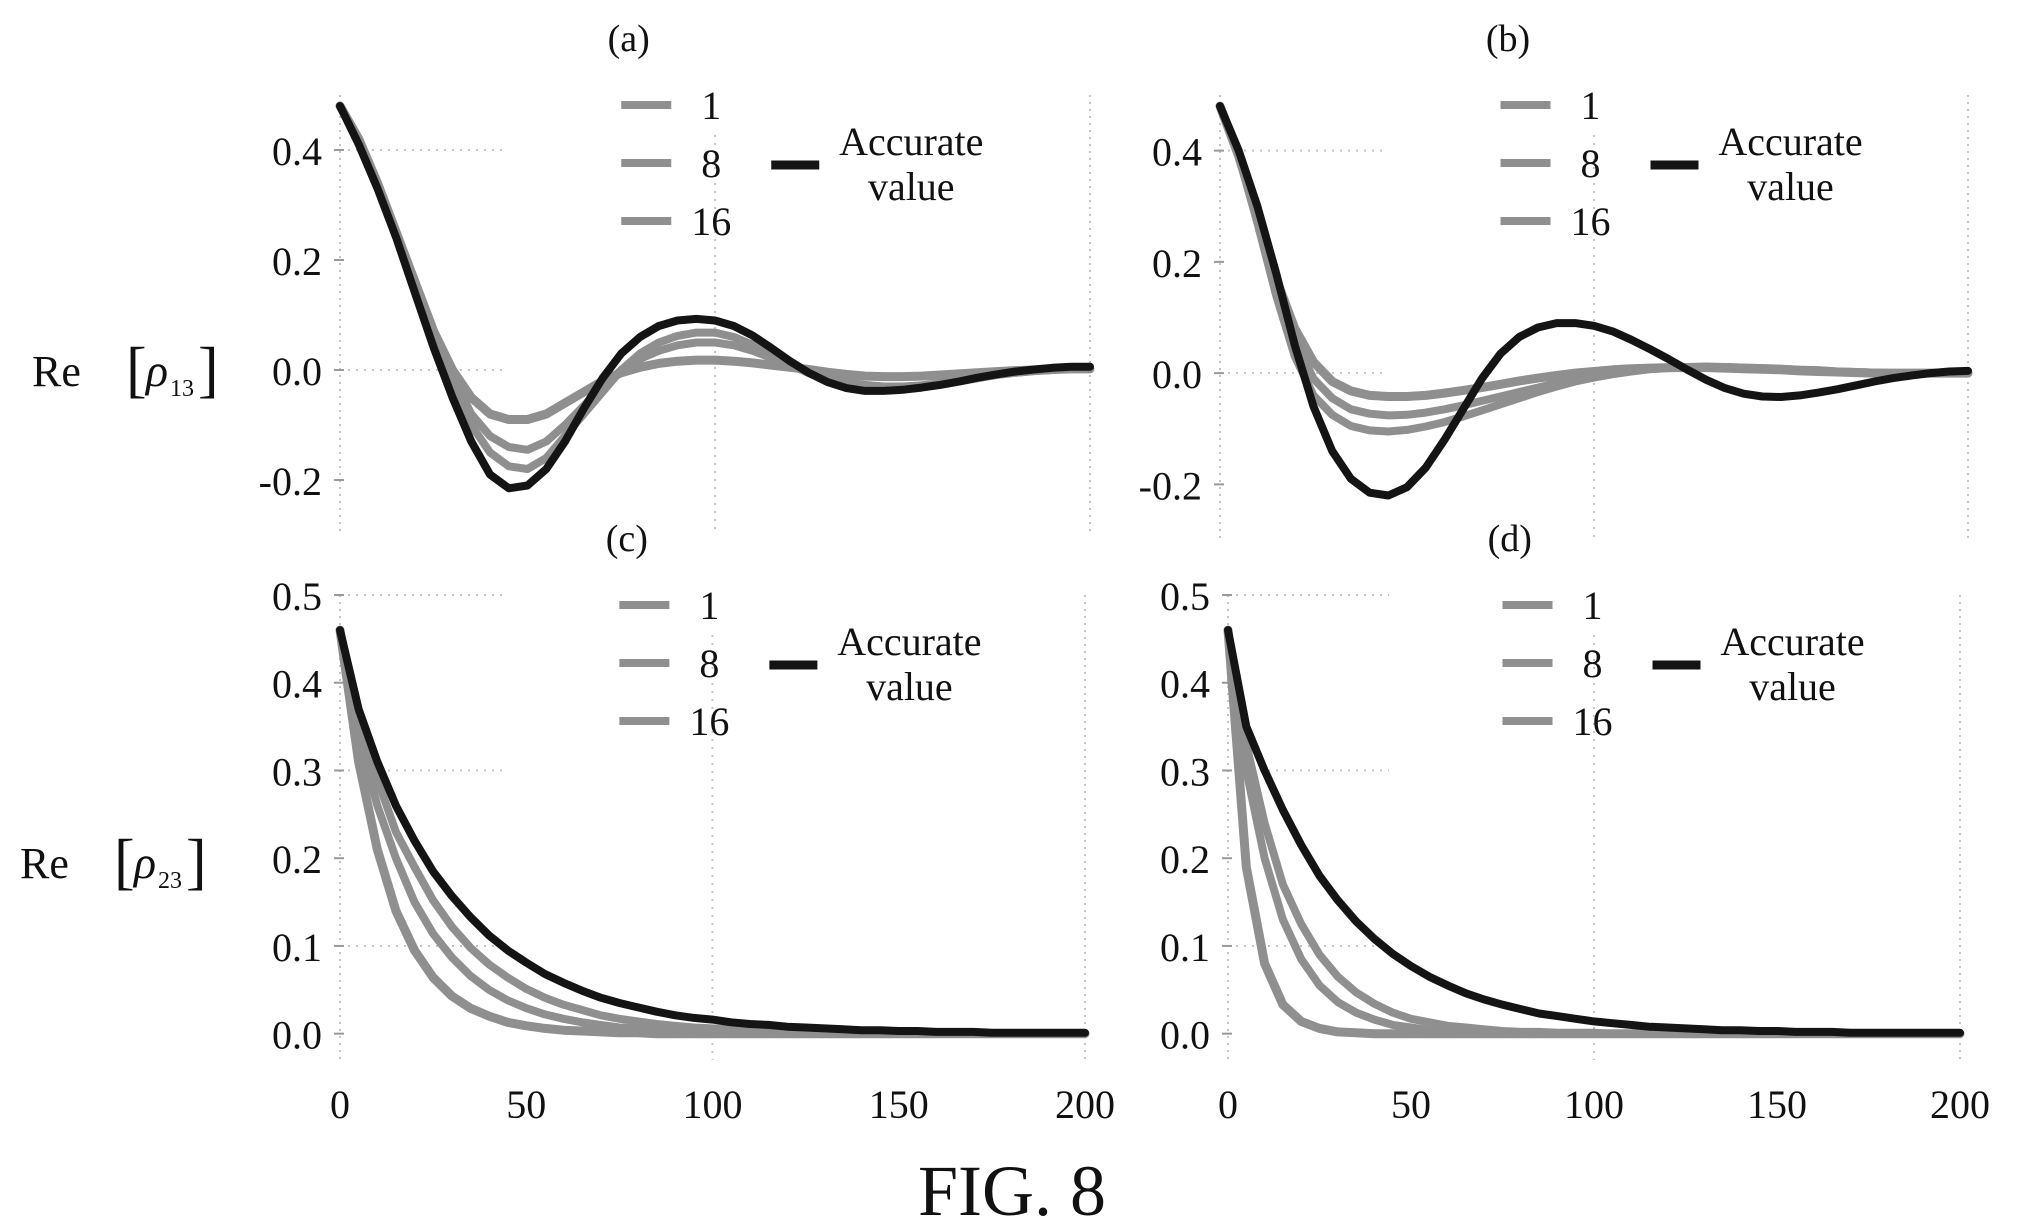  I want to click on series-8-line, so click(712, 832).